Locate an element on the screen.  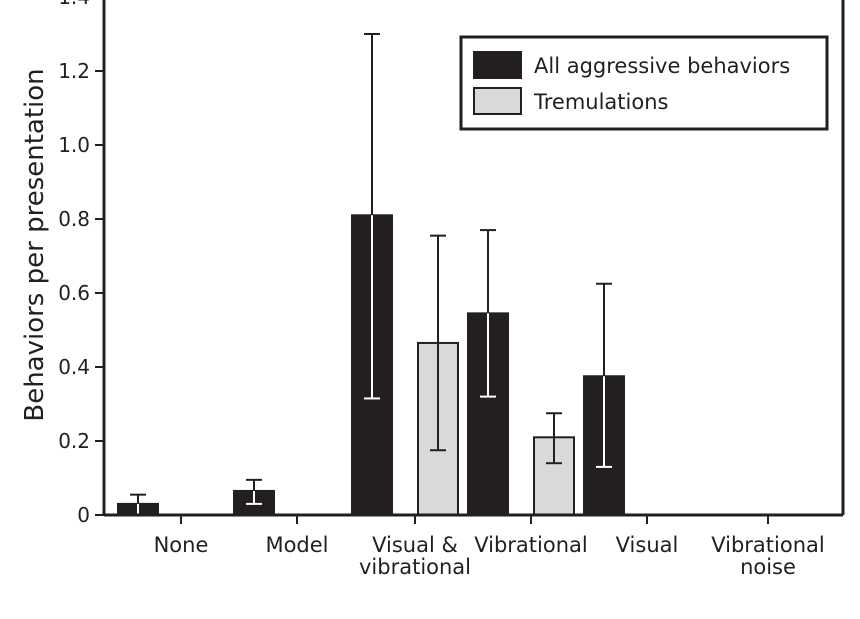
y-tick-label: 1.4 is located at coordinates (74, 4).